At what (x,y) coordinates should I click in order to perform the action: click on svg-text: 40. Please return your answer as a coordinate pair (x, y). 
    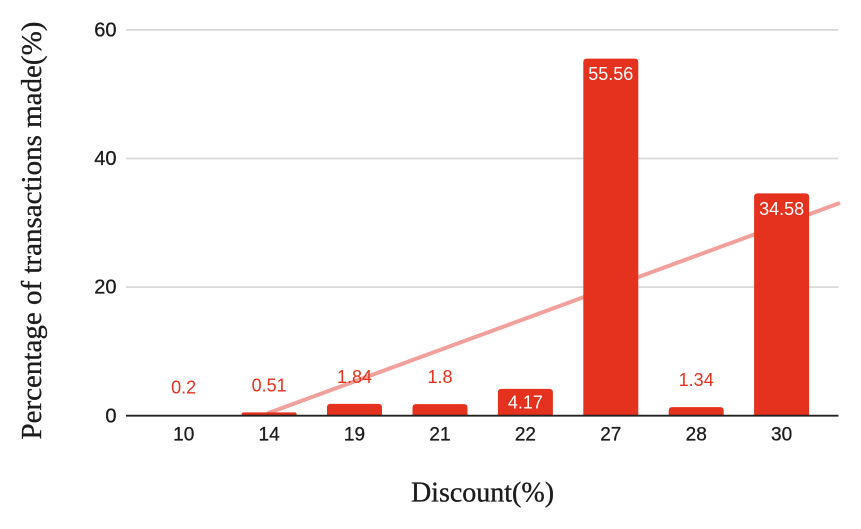
    Looking at the image, I should click on (105, 159).